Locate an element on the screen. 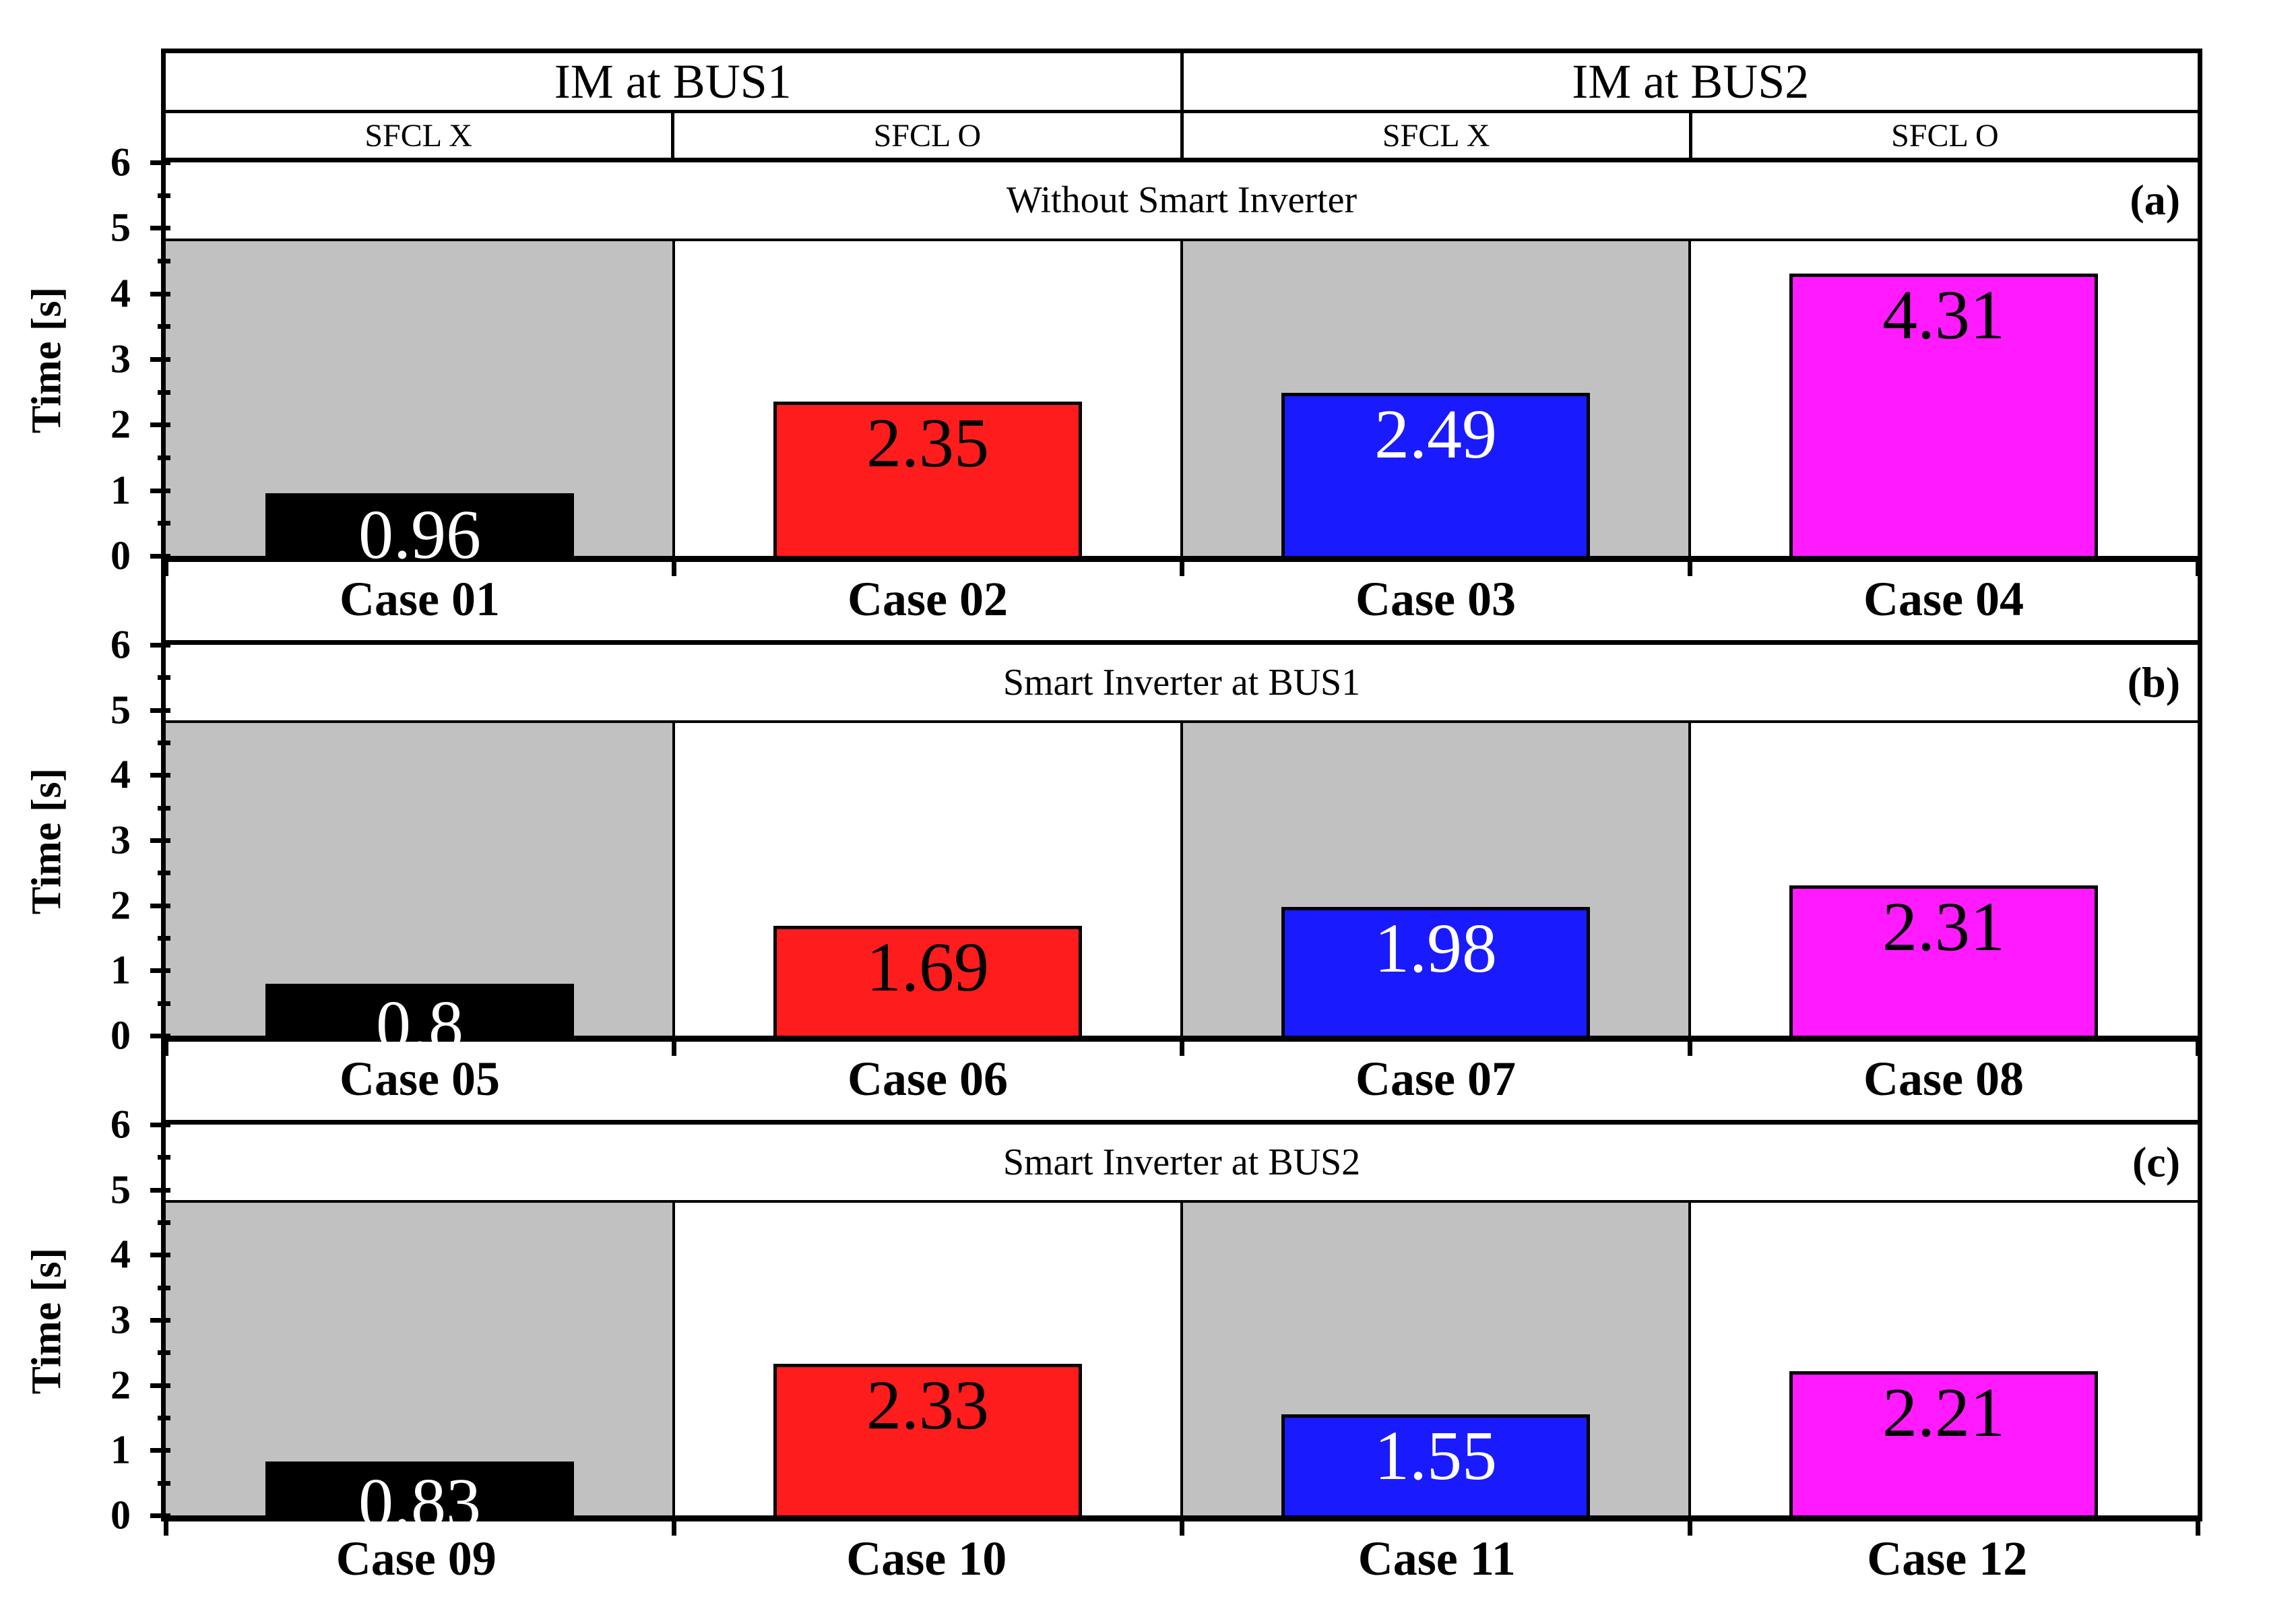 This screenshot has height=1603, width=2296. case-label: Case 01 is located at coordinates (420, 599).